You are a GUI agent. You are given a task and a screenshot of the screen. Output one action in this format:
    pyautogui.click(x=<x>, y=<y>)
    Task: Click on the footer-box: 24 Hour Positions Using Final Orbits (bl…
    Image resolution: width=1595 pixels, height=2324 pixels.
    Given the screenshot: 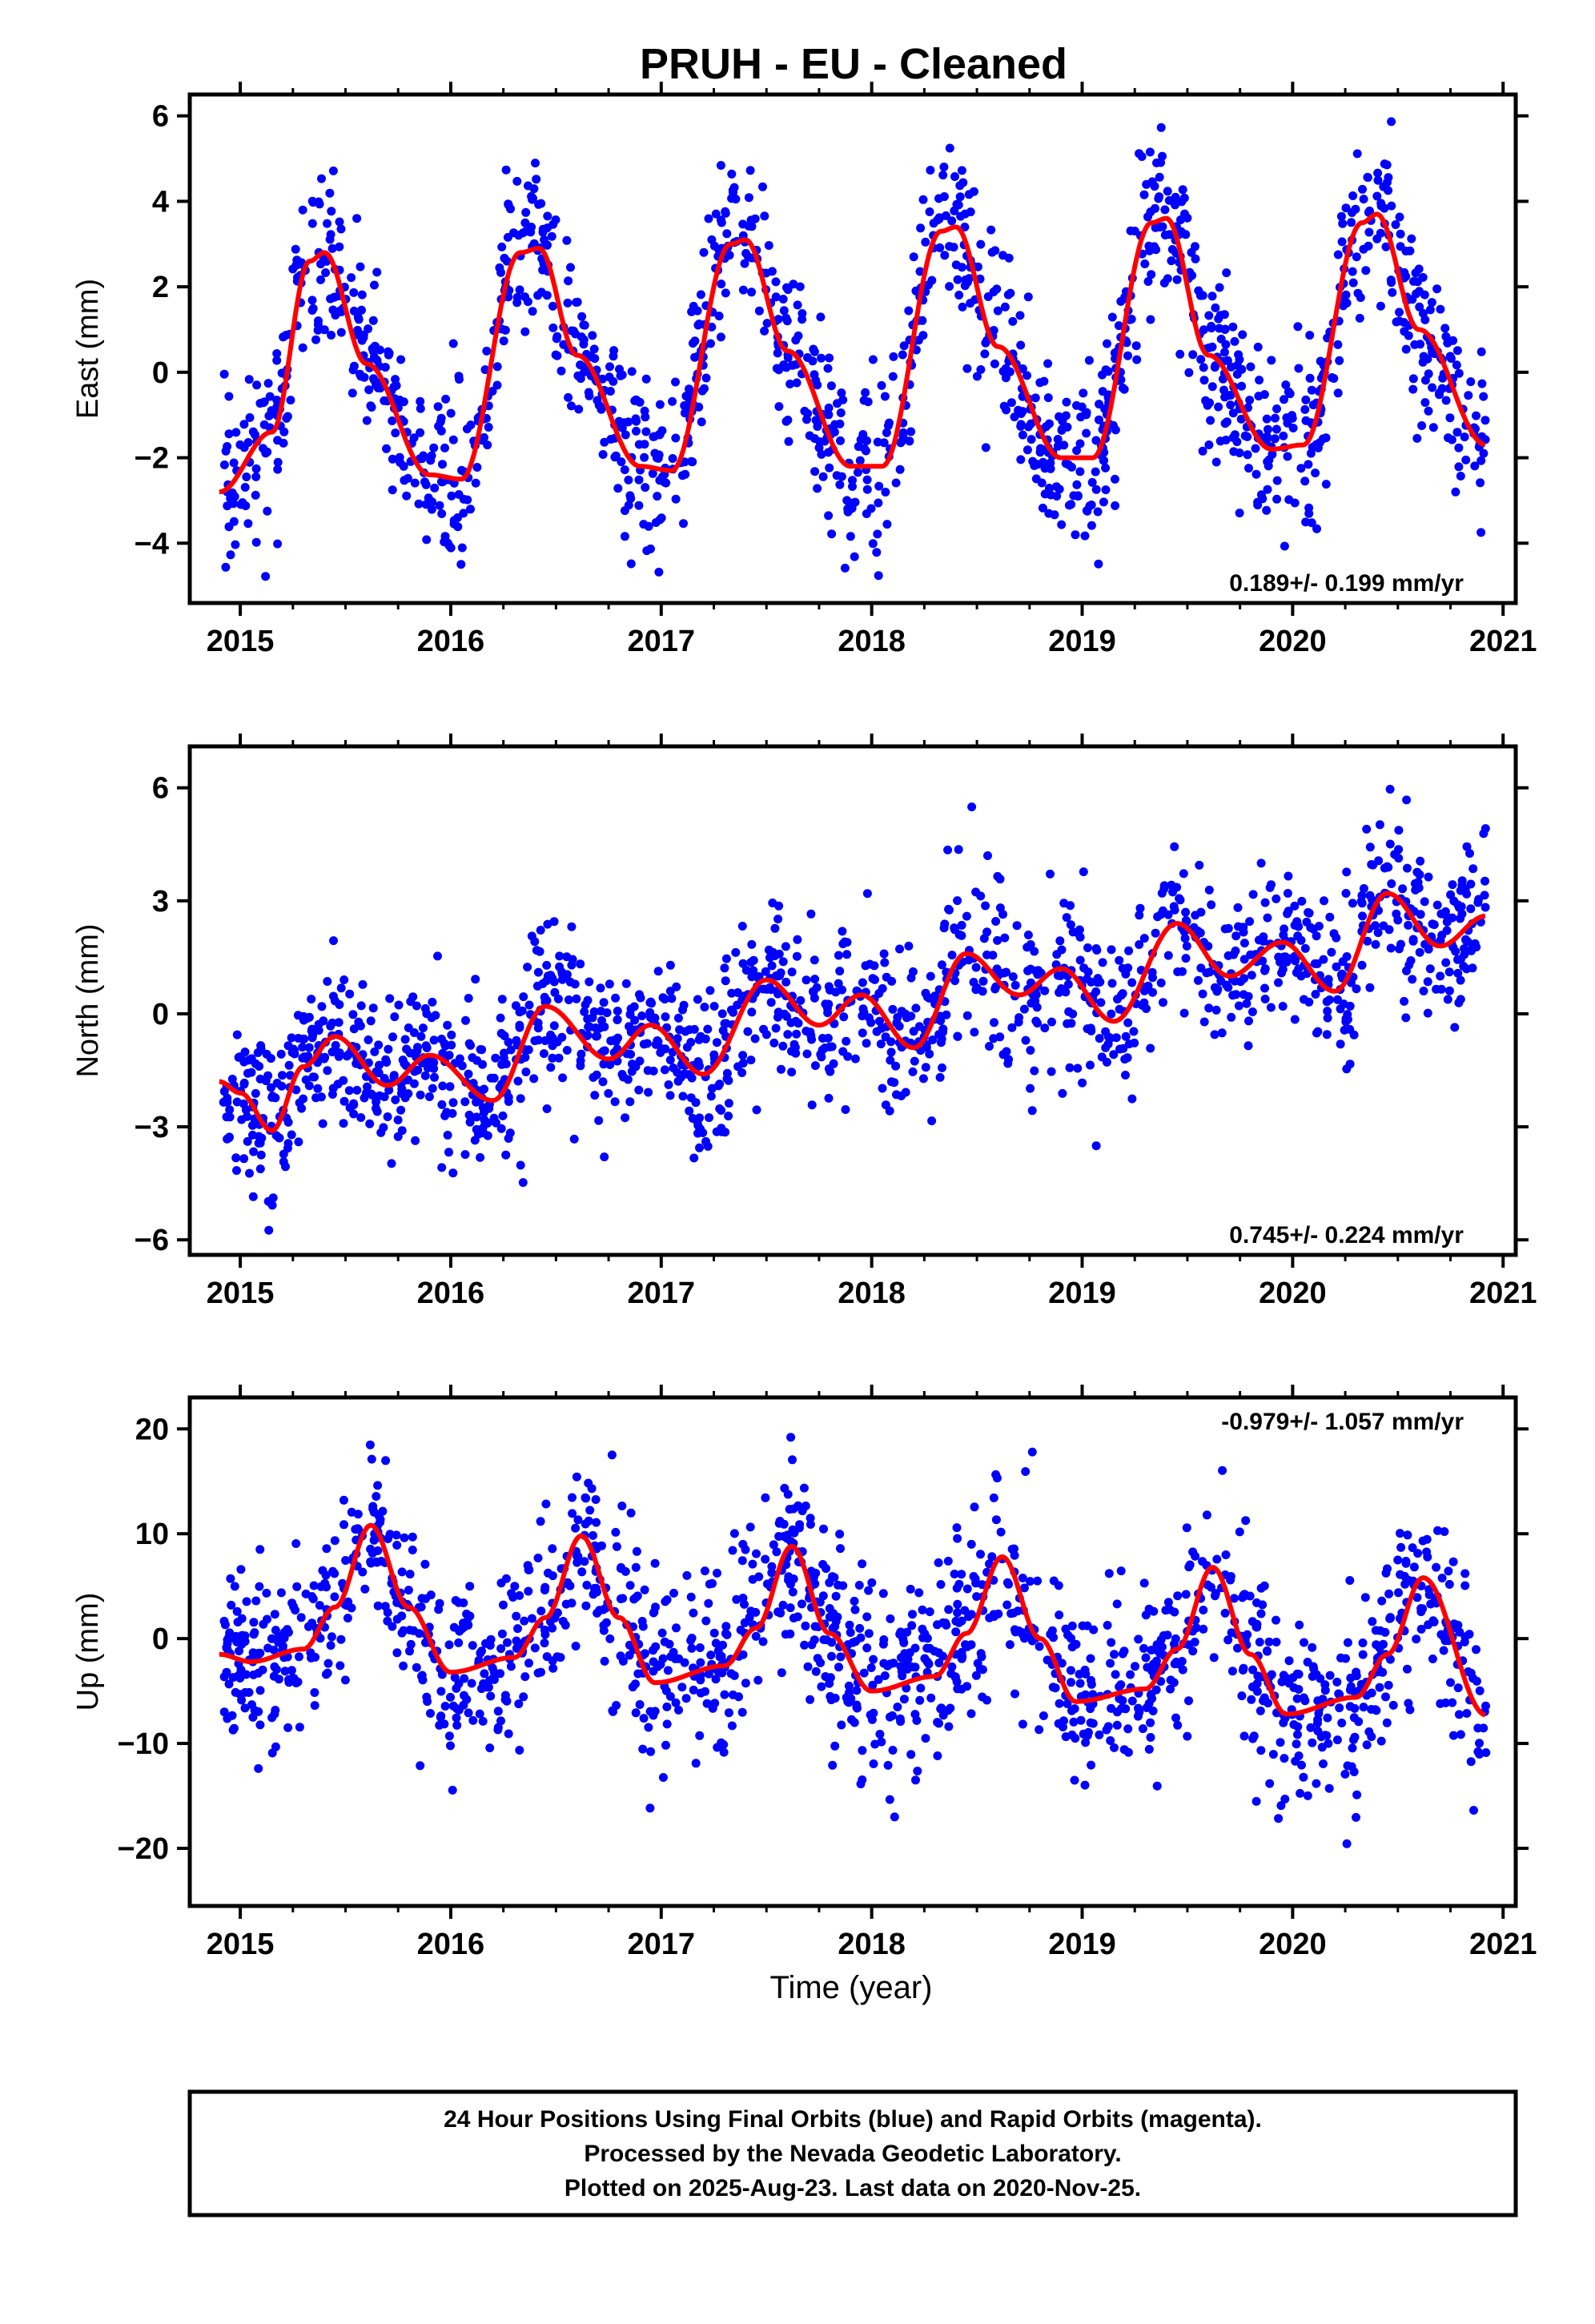 What is the action you would take?
    pyautogui.click(x=852, y=2153)
    